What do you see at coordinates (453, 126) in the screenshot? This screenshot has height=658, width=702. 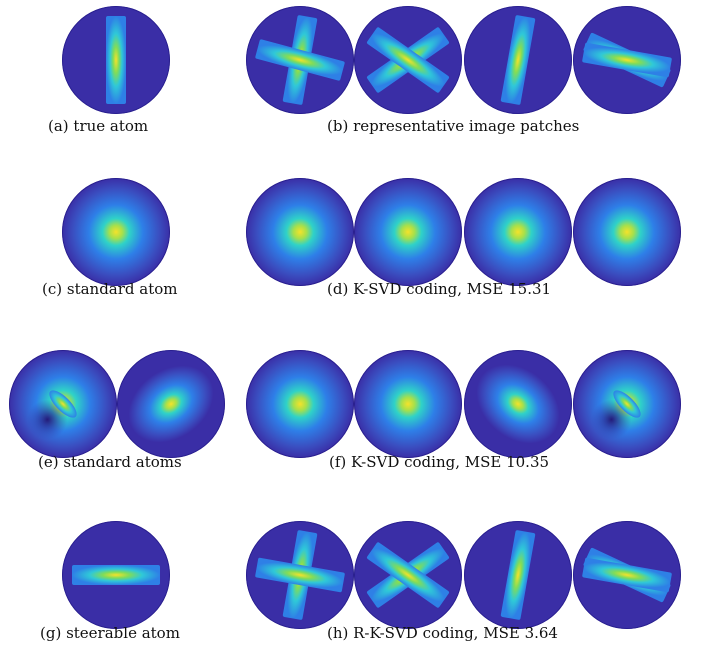 I see `caption-b: (b) representative image patches` at bounding box center [453, 126].